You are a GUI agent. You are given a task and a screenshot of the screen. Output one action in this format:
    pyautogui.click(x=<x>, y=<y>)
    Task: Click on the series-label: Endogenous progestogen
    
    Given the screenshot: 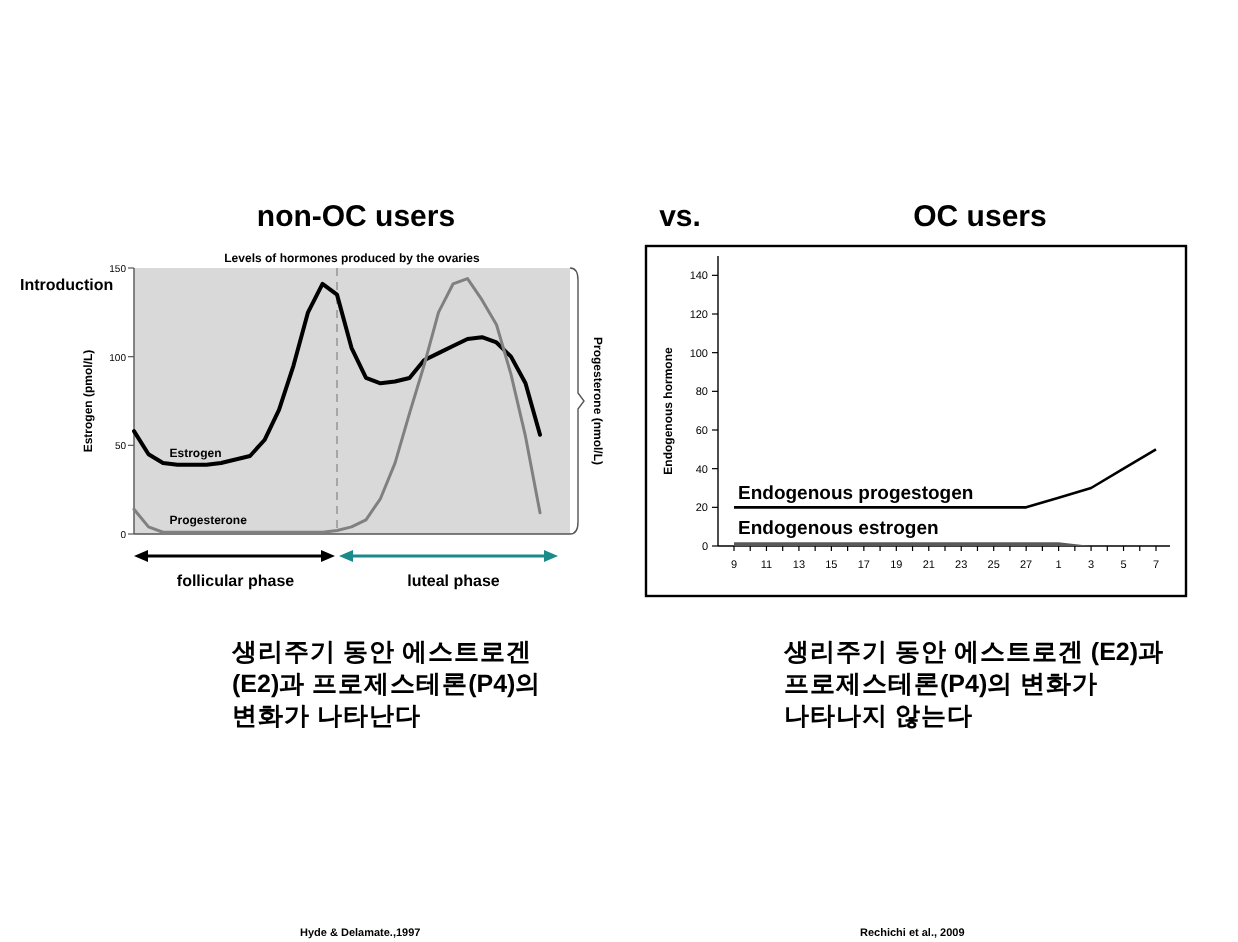 What is the action you would take?
    pyautogui.click(x=856, y=494)
    